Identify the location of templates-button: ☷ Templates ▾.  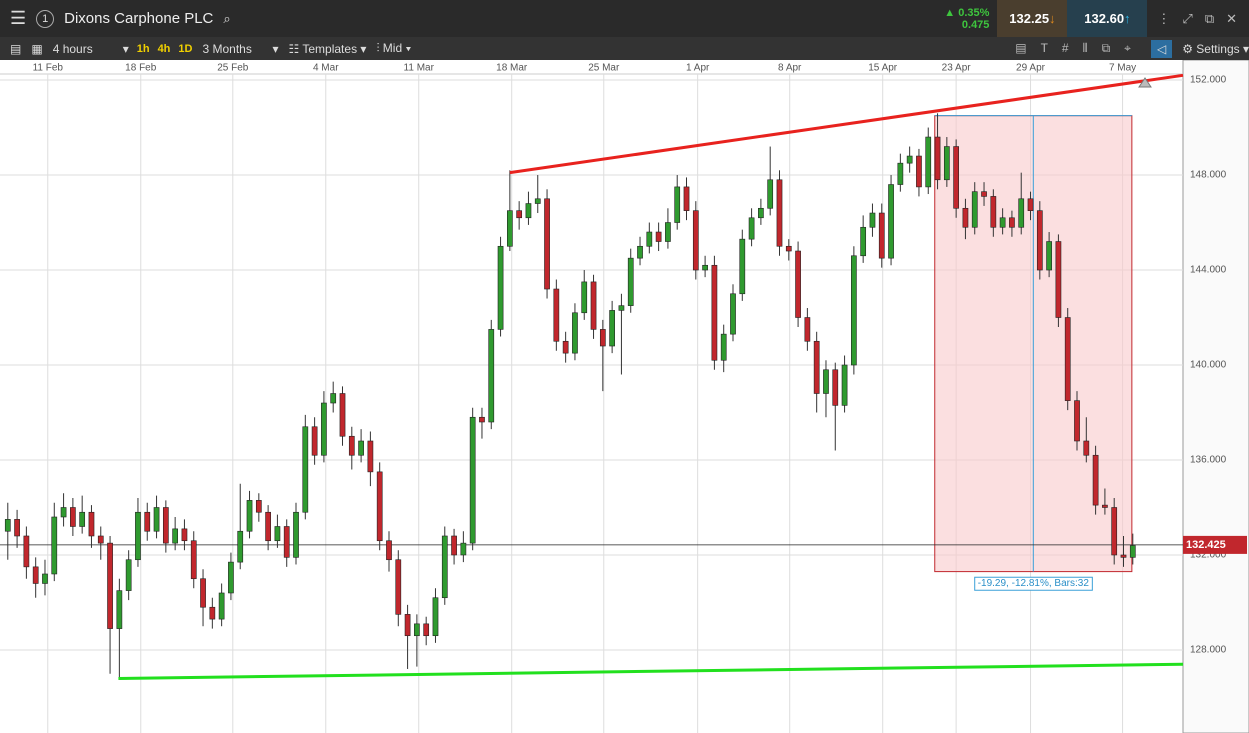
(327, 48).